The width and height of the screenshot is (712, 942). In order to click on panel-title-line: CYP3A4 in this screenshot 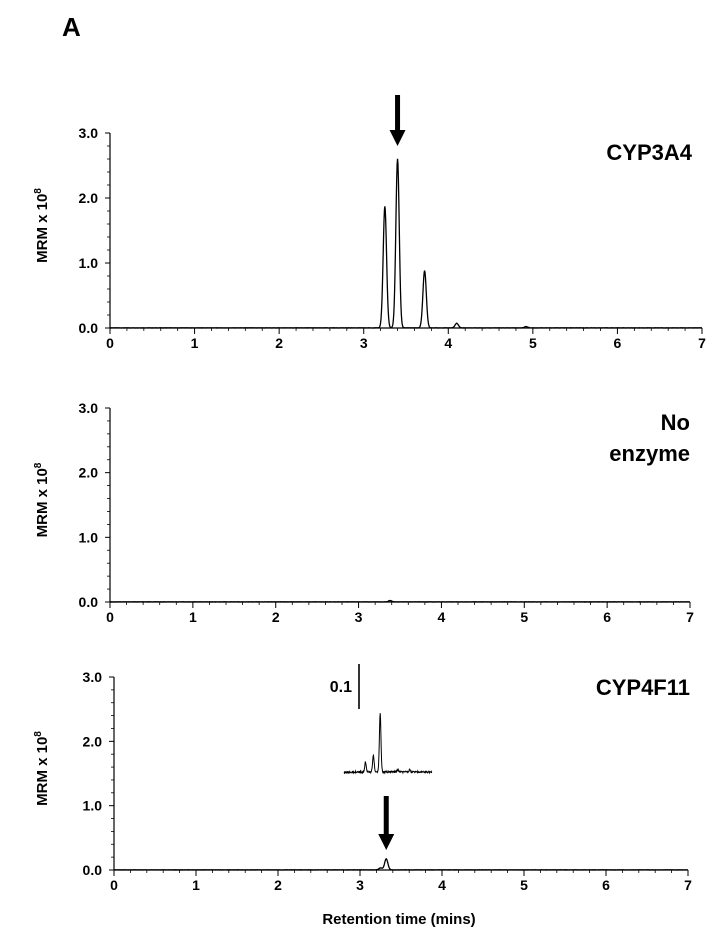, I will do `click(649, 152)`.